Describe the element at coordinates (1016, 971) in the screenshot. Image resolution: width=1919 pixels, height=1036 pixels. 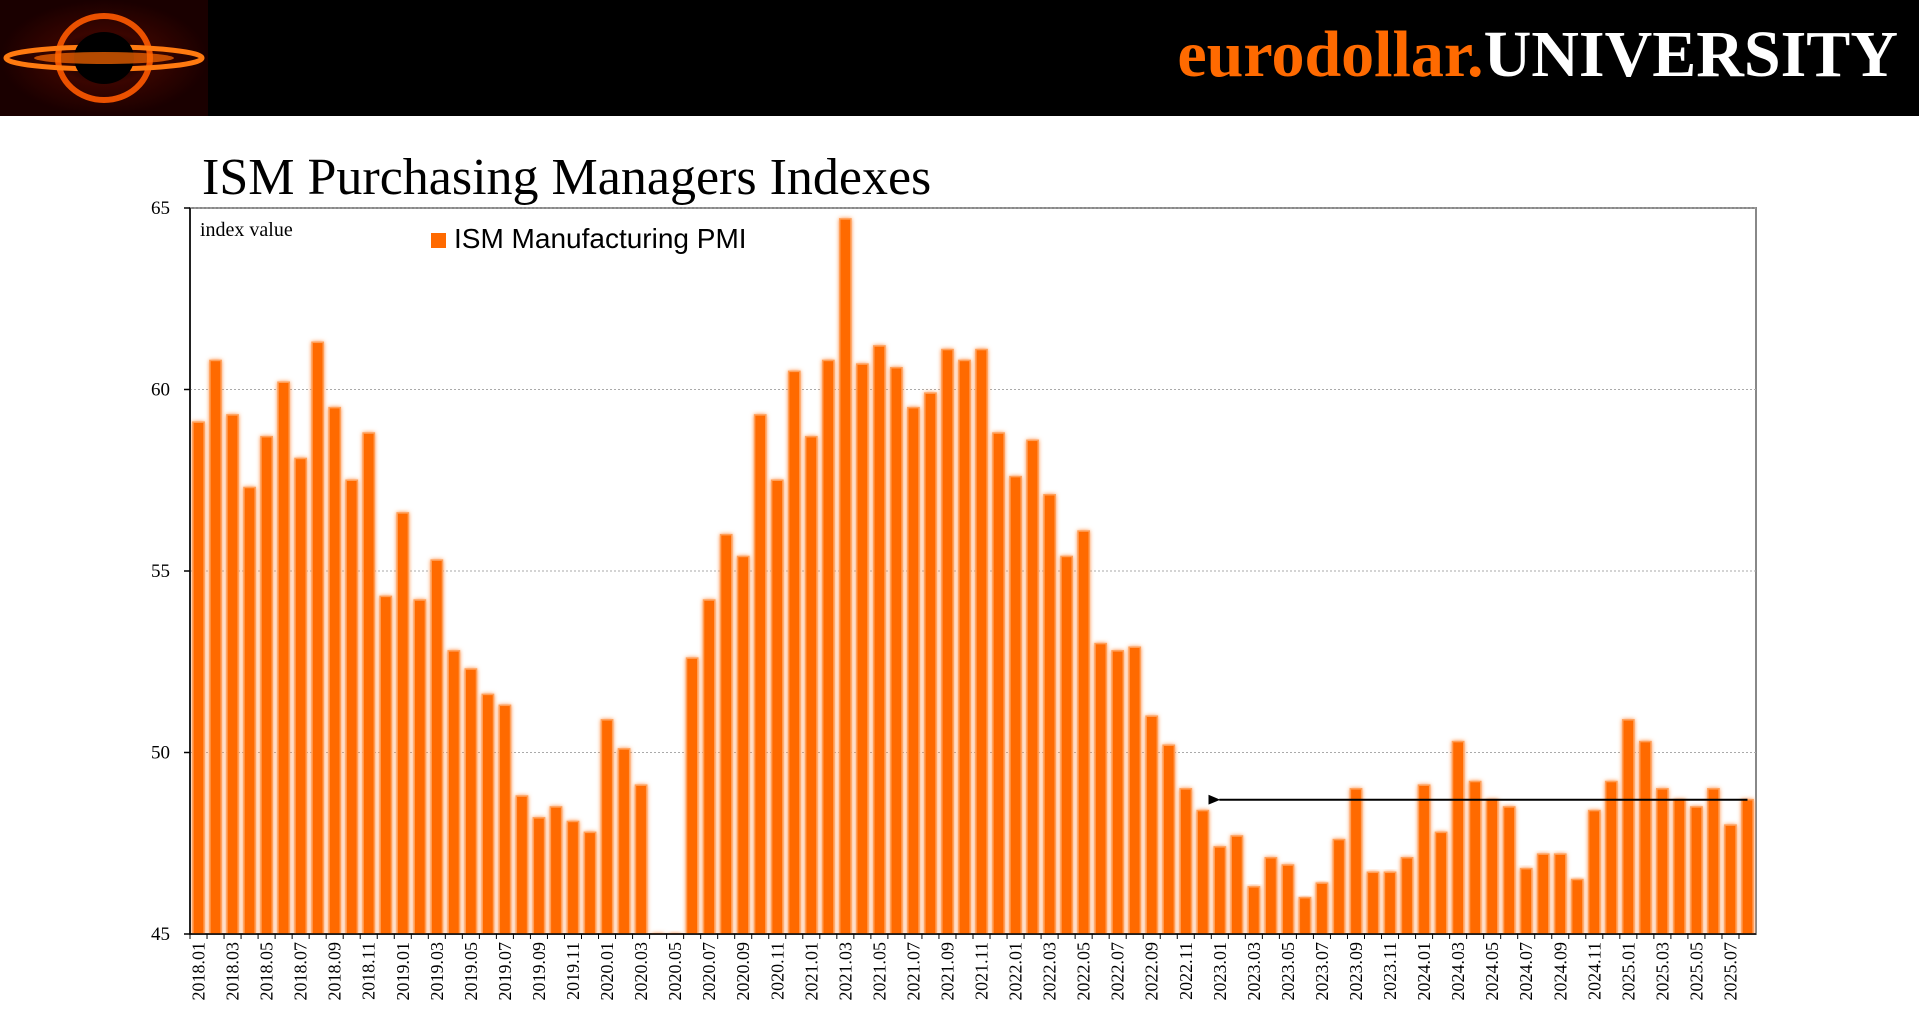
I see `x-tick-label: 2022.01` at that location.